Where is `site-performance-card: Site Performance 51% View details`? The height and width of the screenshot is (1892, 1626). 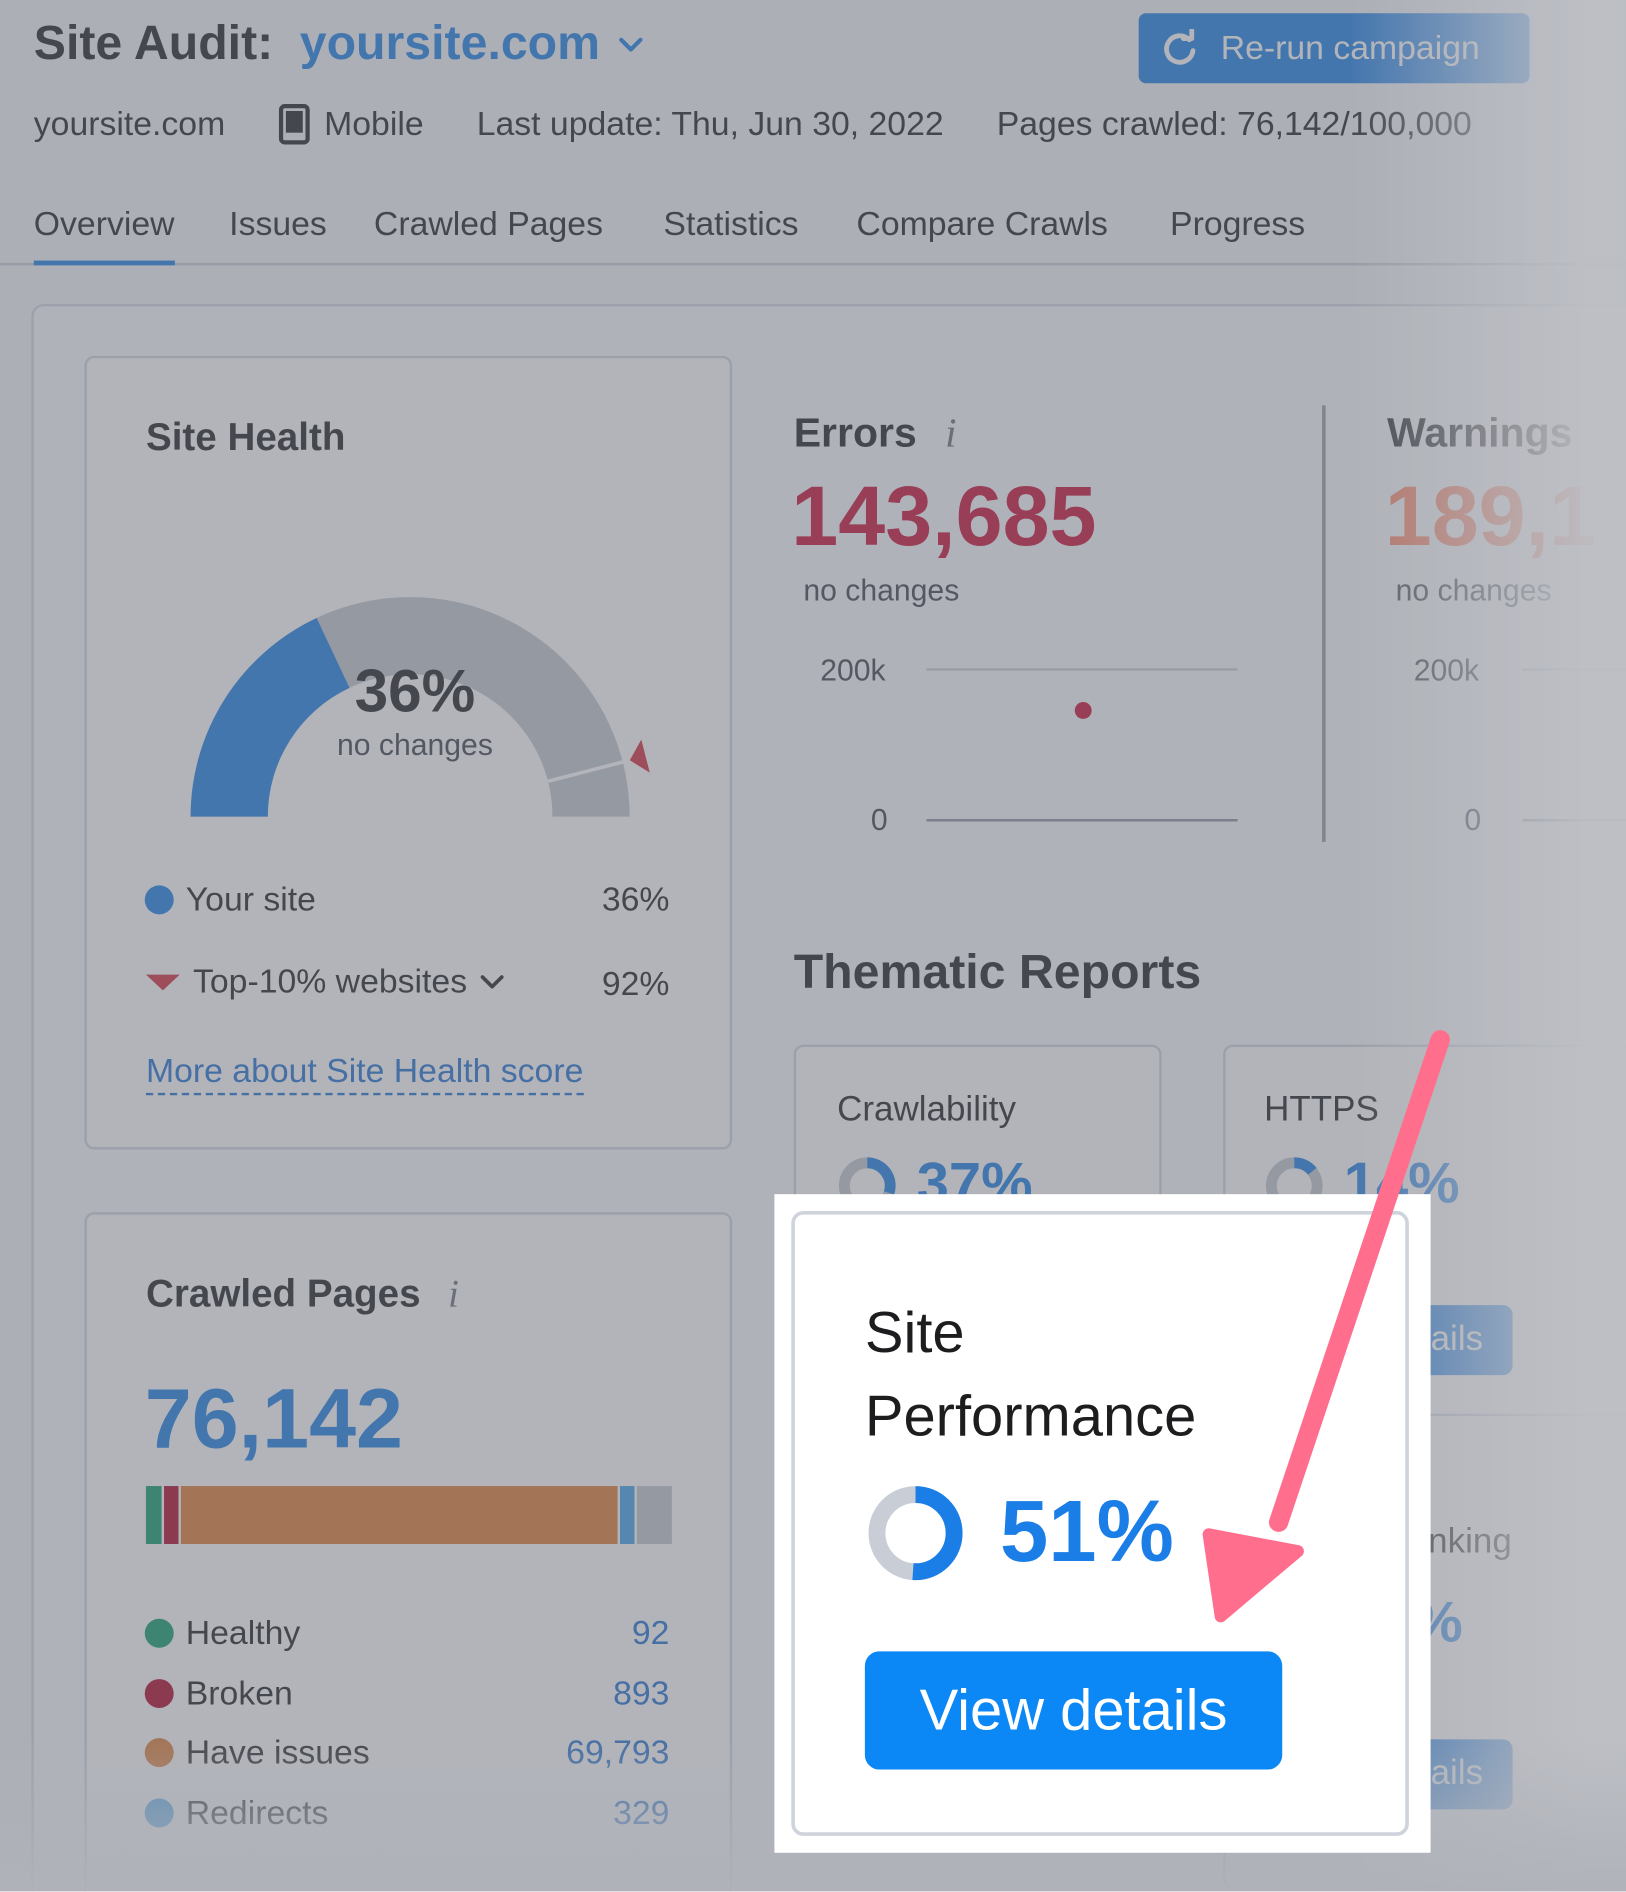 site-performance-card: Site Performance 51% View details is located at coordinates (1100, 1523).